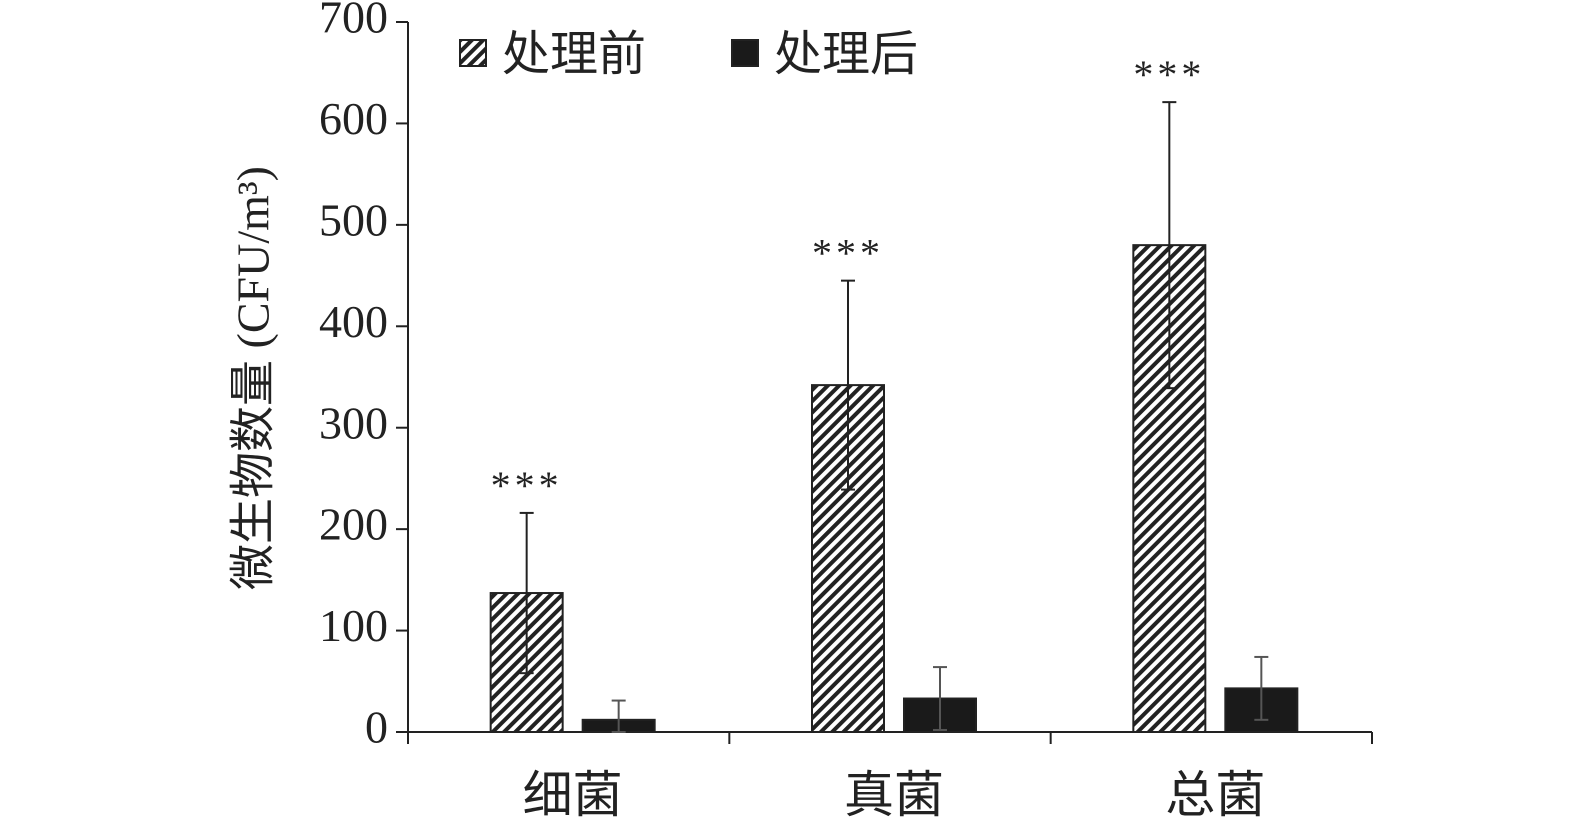  Describe the element at coordinates (574, 54) in the screenshot. I see `legend-label-before: 处理前` at that location.